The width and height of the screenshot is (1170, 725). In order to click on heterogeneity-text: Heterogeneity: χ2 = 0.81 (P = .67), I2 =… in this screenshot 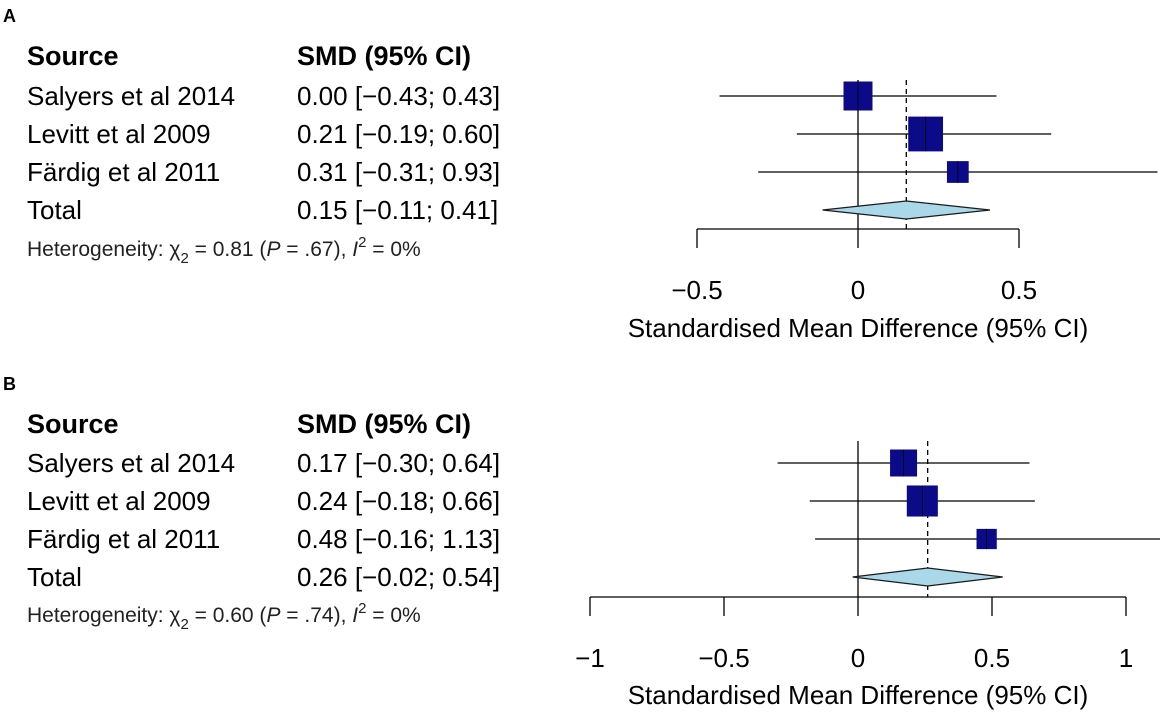, I will do `click(224, 250)`.